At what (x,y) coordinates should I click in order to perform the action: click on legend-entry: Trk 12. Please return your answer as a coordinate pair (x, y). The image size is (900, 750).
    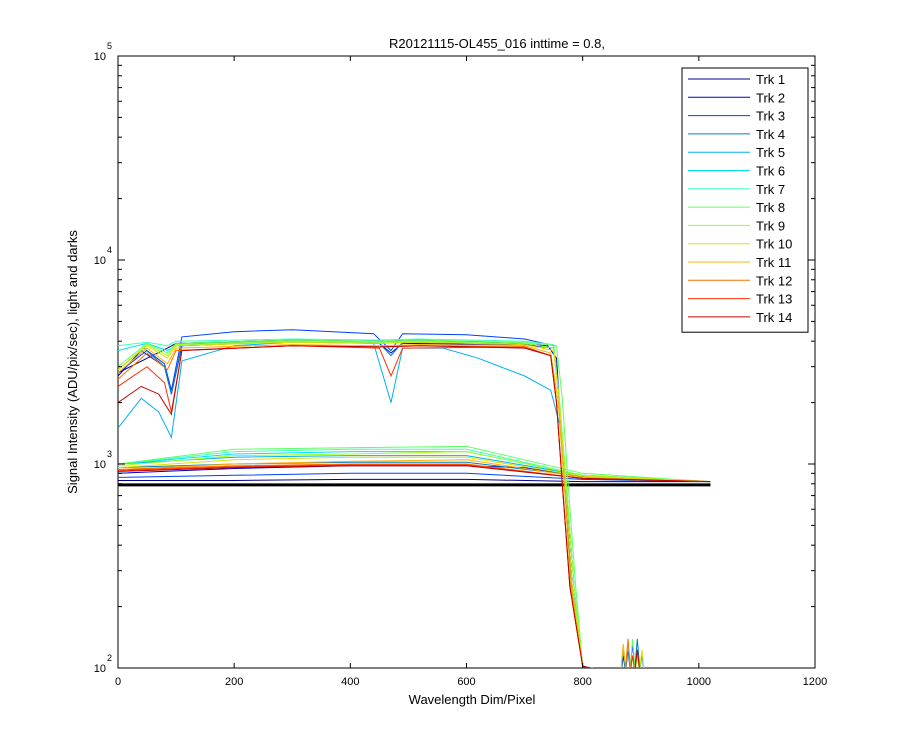
    Looking at the image, I should click on (774, 280).